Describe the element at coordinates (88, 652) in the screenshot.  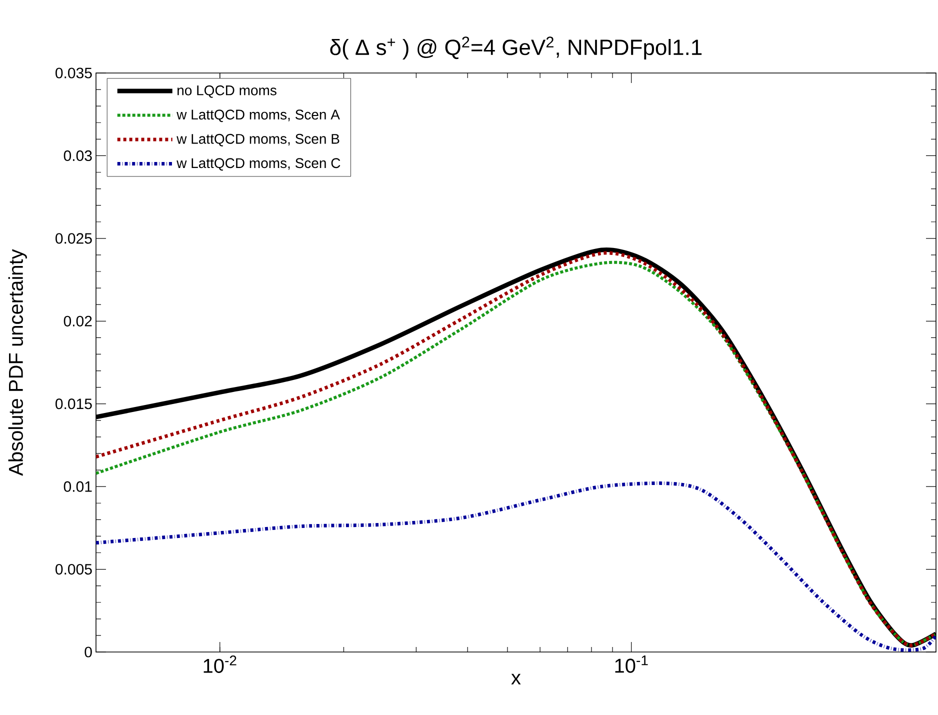
I see `y-tick-label: 0` at that location.